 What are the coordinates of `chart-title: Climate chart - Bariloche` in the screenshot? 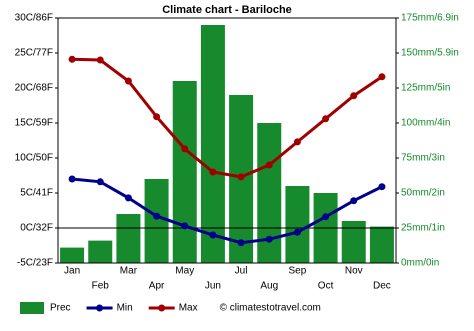 It's located at (227, 10).